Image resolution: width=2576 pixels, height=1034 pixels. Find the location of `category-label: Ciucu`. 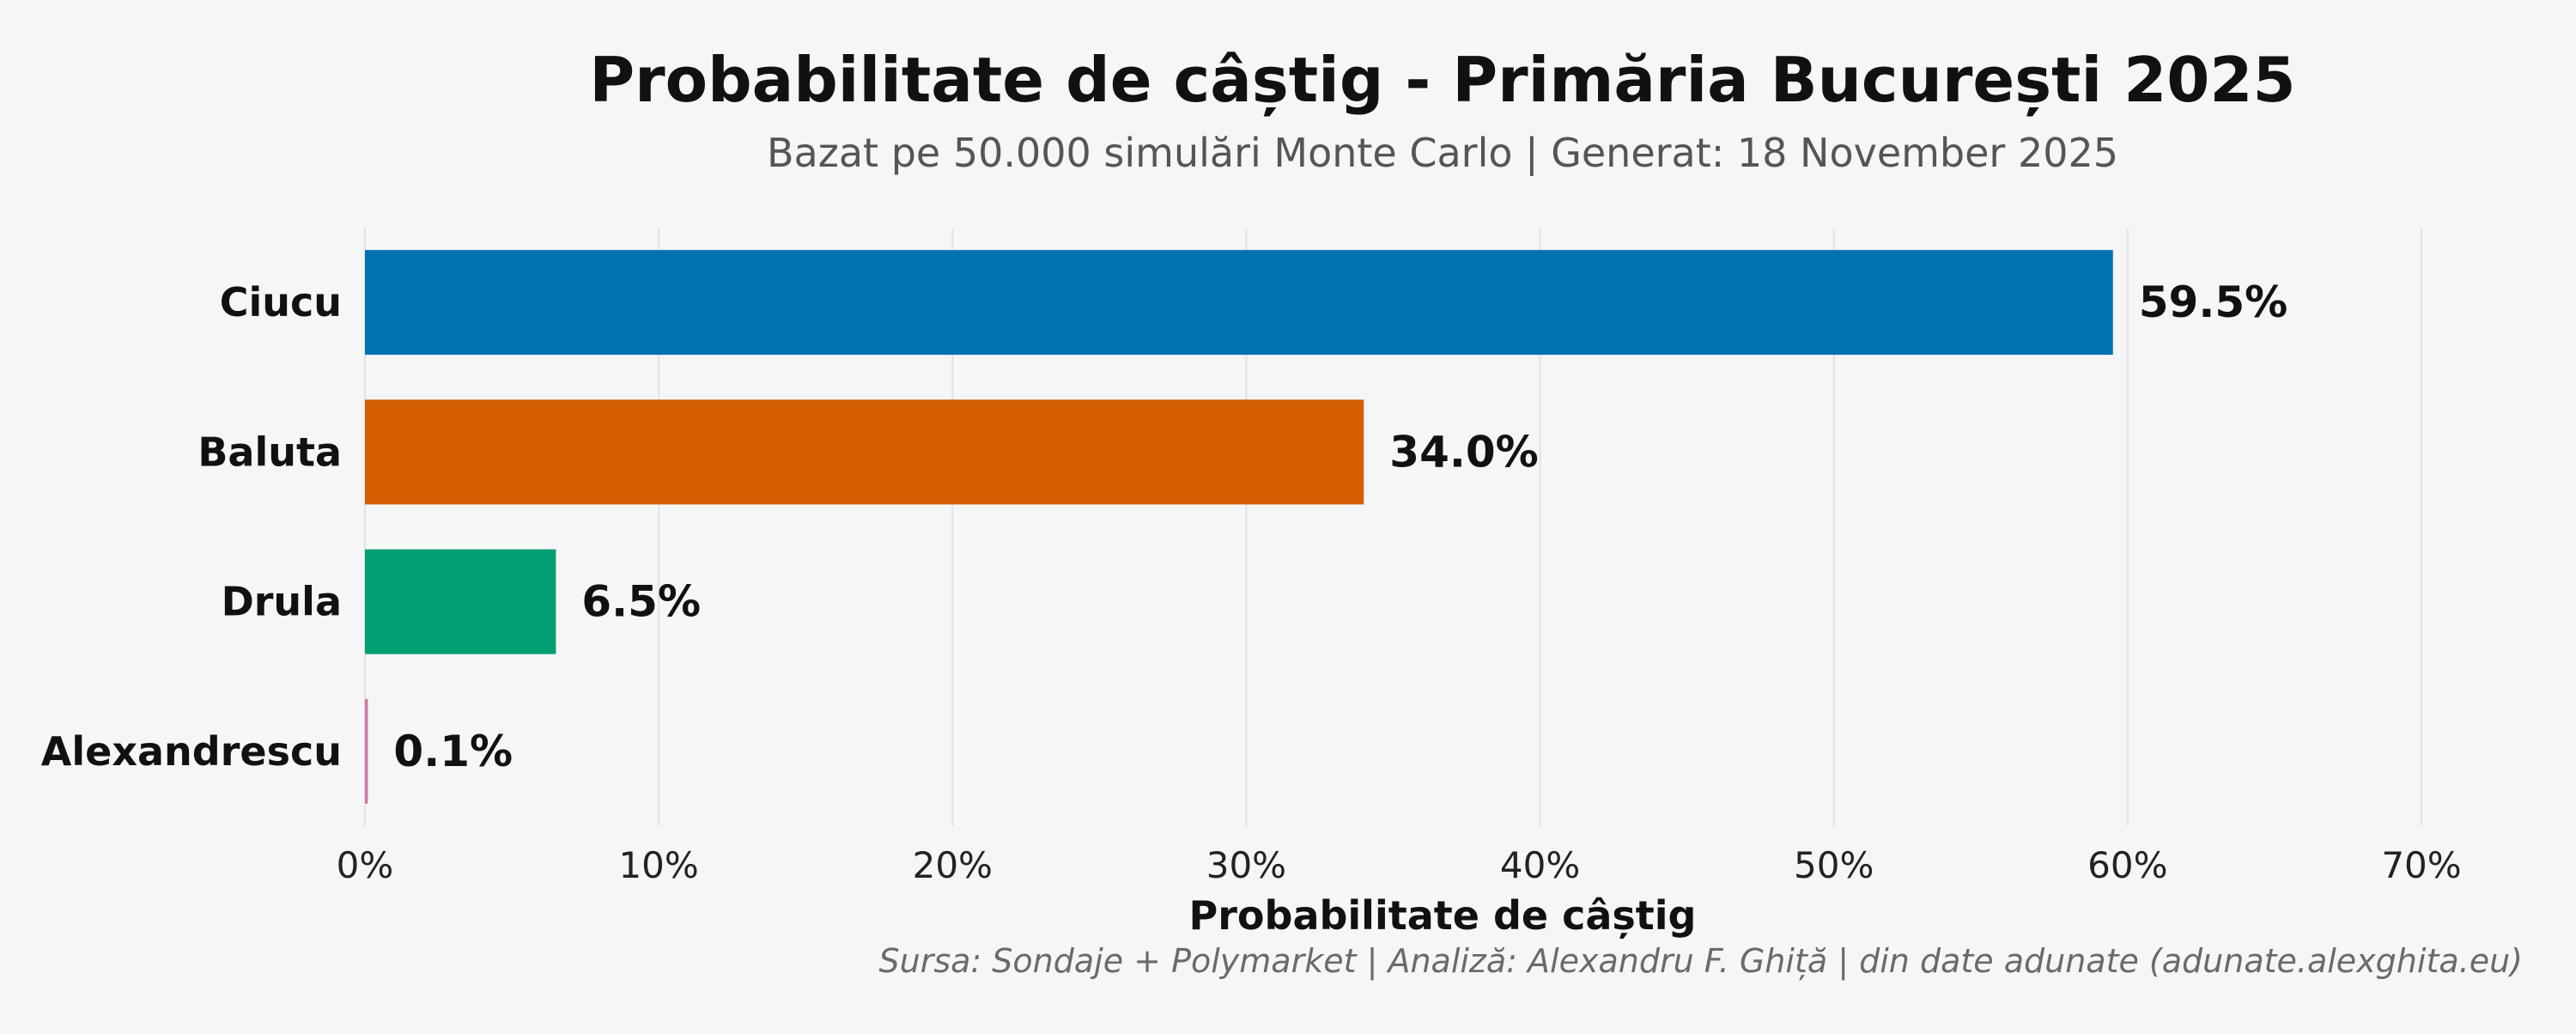

category-label: Ciucu is located at coordinates (281, 302).